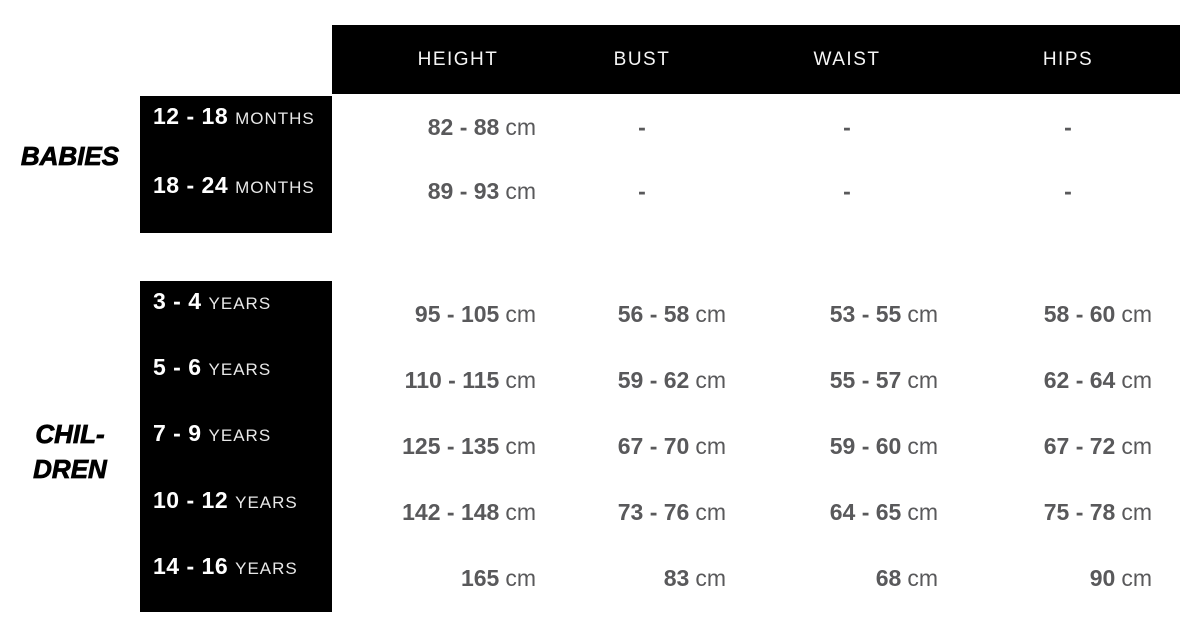 The image size is (1200, 642). Describe the element at coordinates (847, 59) in the screenshot. I see `column-header-waist: WAIST` at that location.